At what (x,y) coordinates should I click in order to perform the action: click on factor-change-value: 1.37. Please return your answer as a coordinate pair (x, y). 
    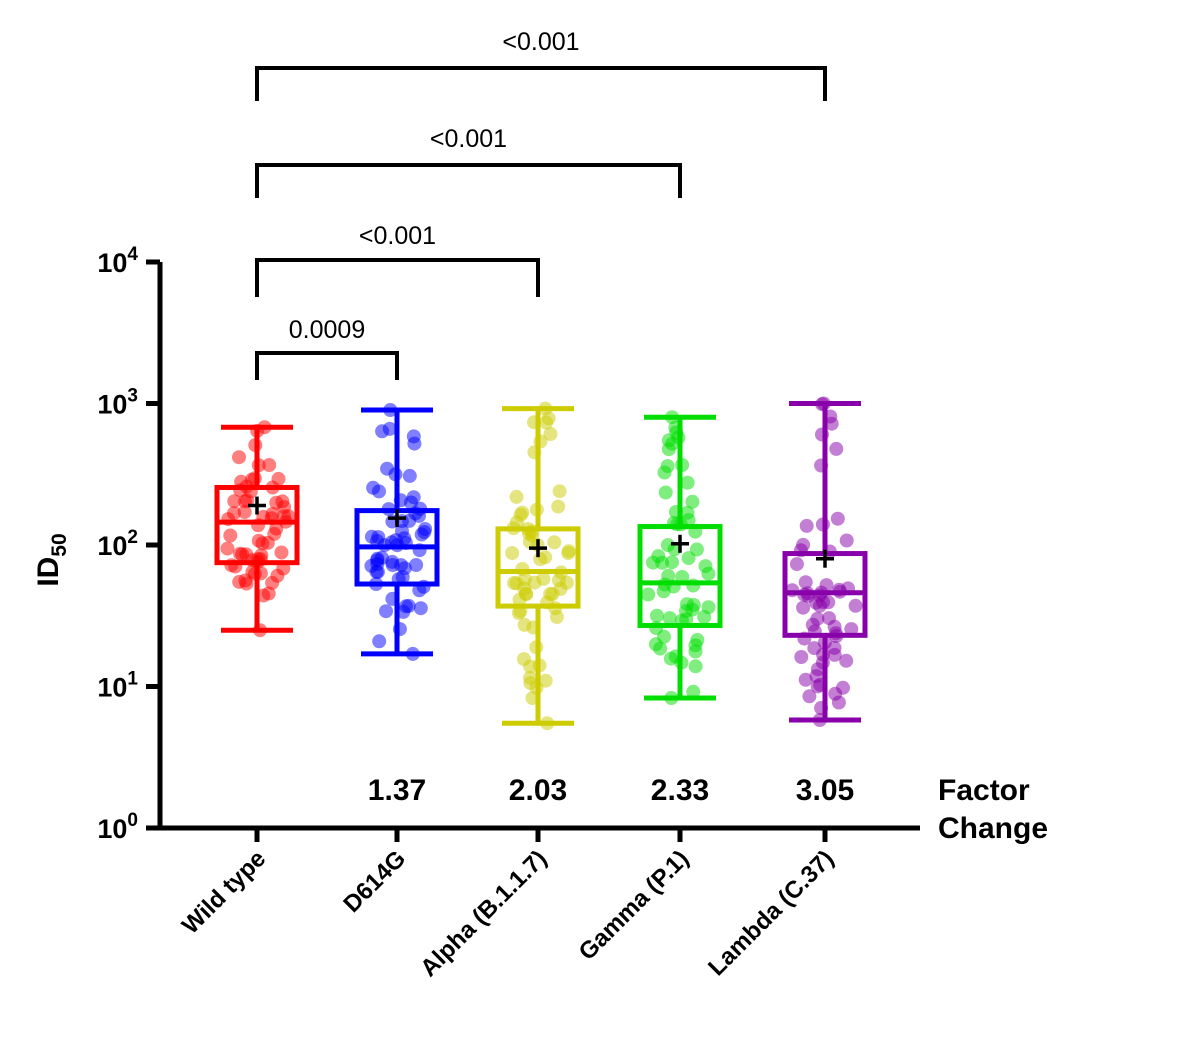
    Looking at the image, I should click on (397, 790).